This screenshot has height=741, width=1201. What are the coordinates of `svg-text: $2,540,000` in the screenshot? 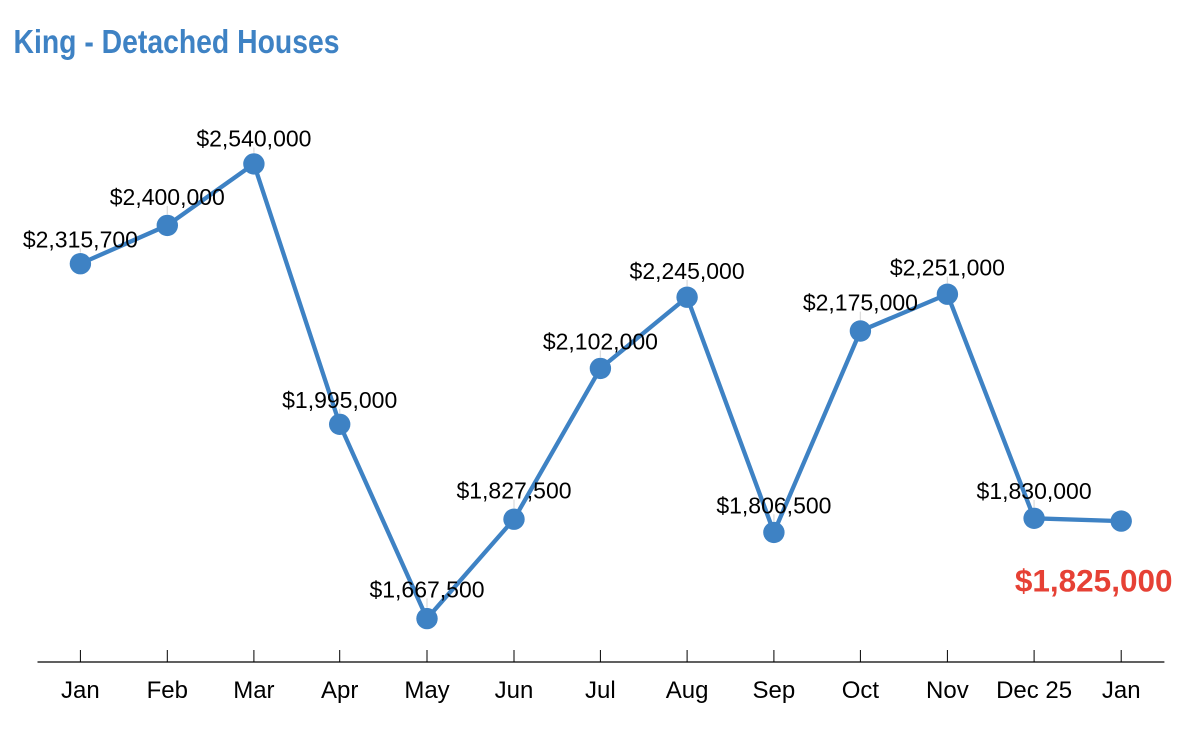 It's located at (253, 139).